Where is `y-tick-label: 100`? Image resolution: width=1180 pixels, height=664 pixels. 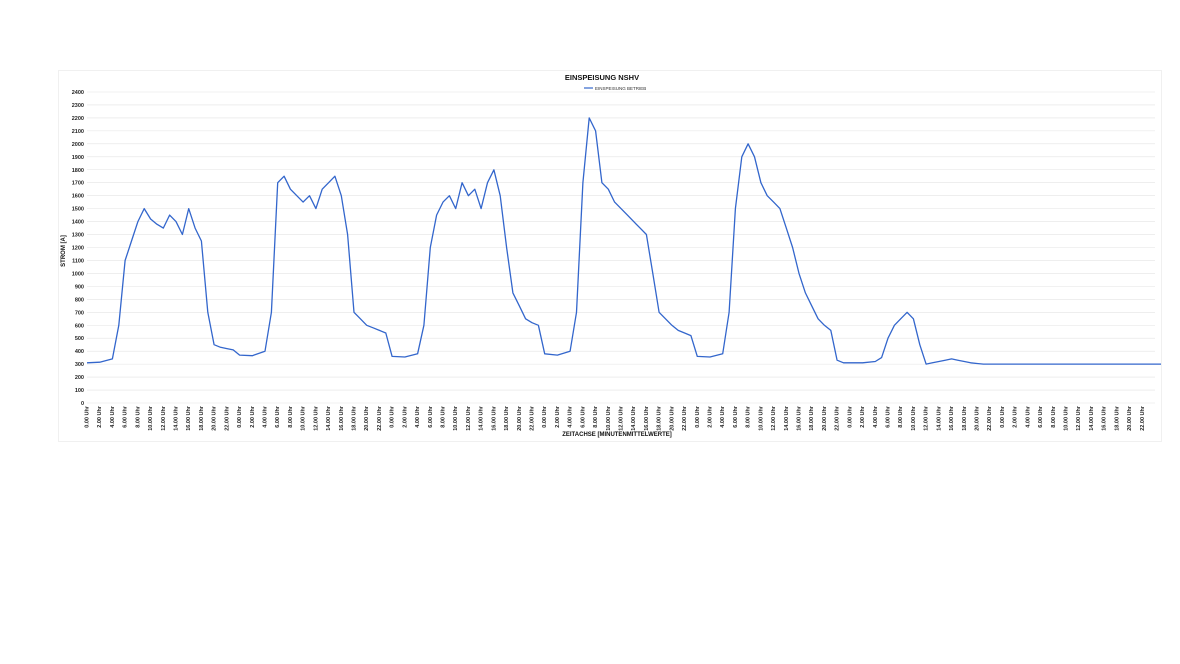 y-tick-label: 100 is located at coordinates (79, 391).